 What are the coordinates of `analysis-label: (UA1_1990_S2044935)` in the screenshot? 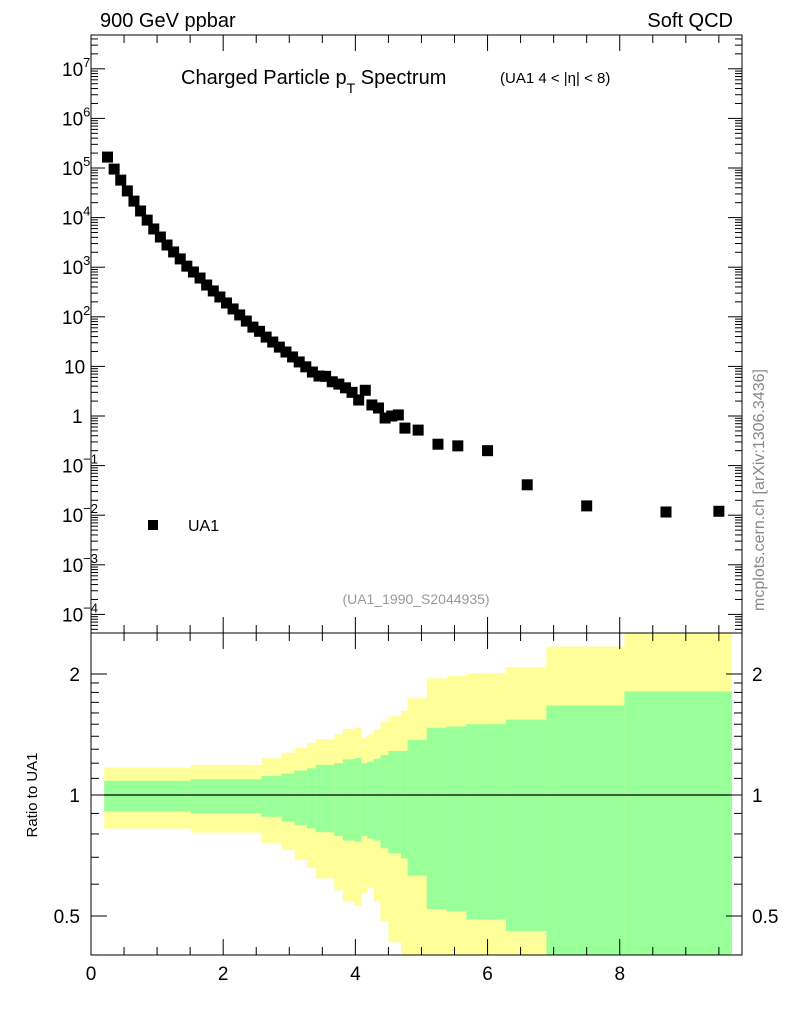 It's located at (415, 599).